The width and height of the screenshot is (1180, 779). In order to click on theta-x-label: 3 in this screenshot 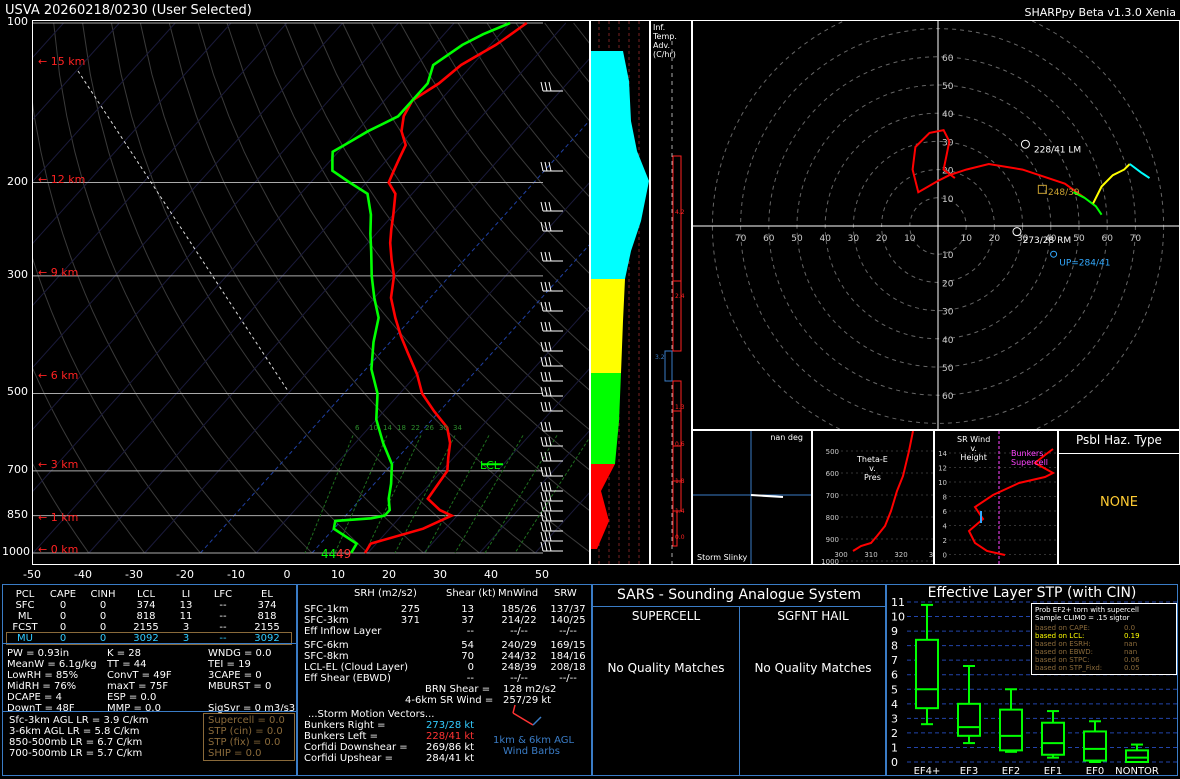, I will do `click(931, 555)`.